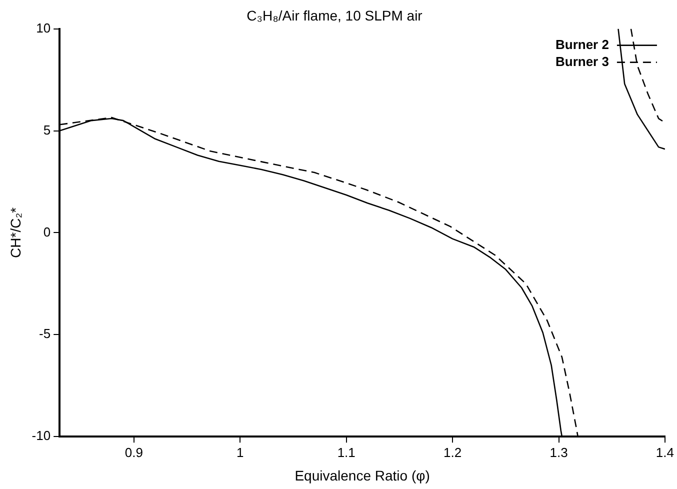 The width and height of the screenshot is (677, 489). Describe the element at coordinates (45, 334) in the screenshot. I see `y-tick-label: -5` at that location.